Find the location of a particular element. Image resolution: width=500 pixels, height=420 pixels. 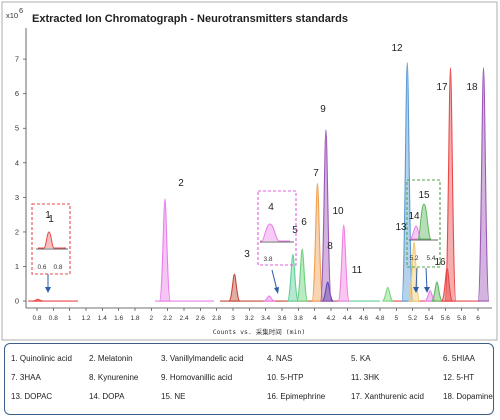

legend-item: 9. Homovanillic acid is located at coordinates (197, 377).